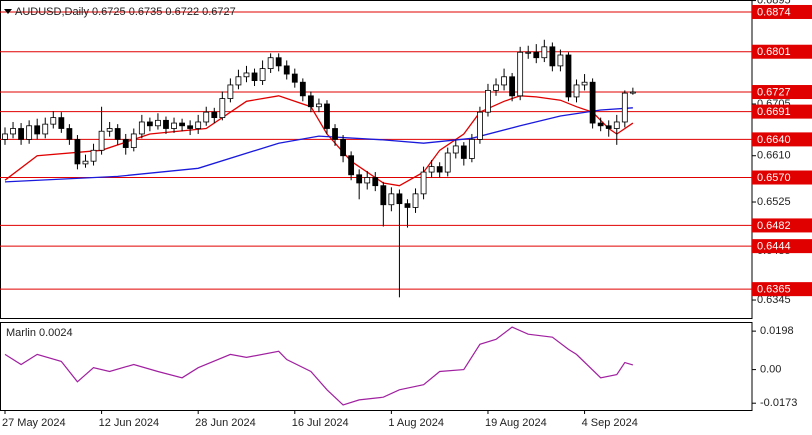  Describe the element at coordinates (318, 145) in the screenshot. I see `moving-average` at that location.